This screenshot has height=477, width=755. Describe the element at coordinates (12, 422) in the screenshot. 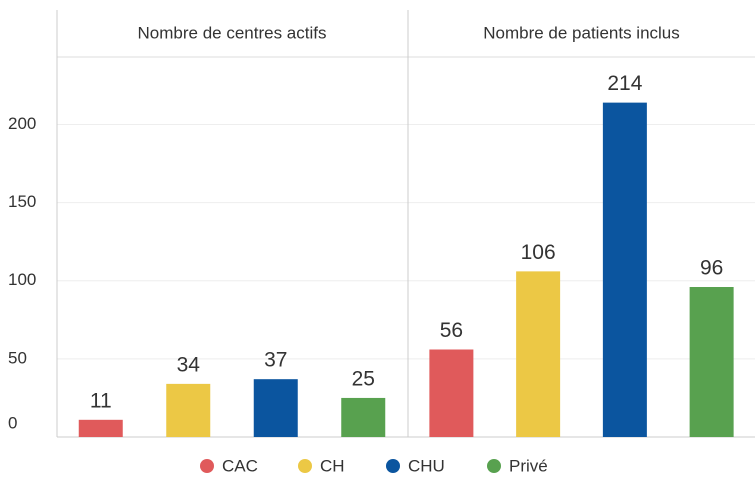

I see `y-tick-label: 0` at that location.